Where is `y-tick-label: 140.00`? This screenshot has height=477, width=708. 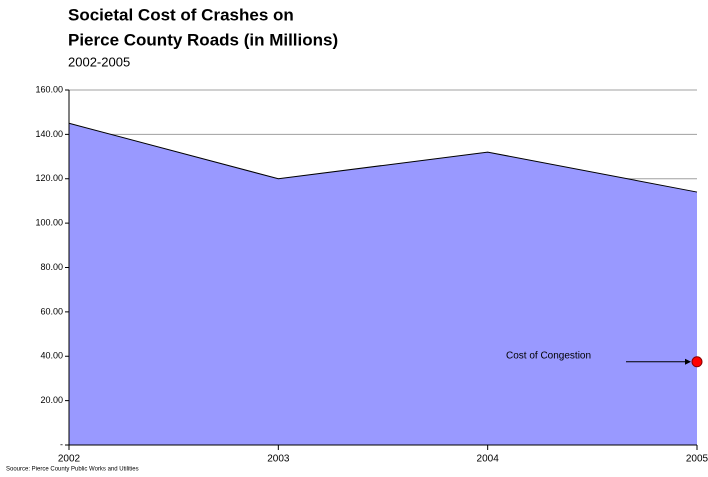 y-tick-label: 140.00 is located at coordinates (49, 134).